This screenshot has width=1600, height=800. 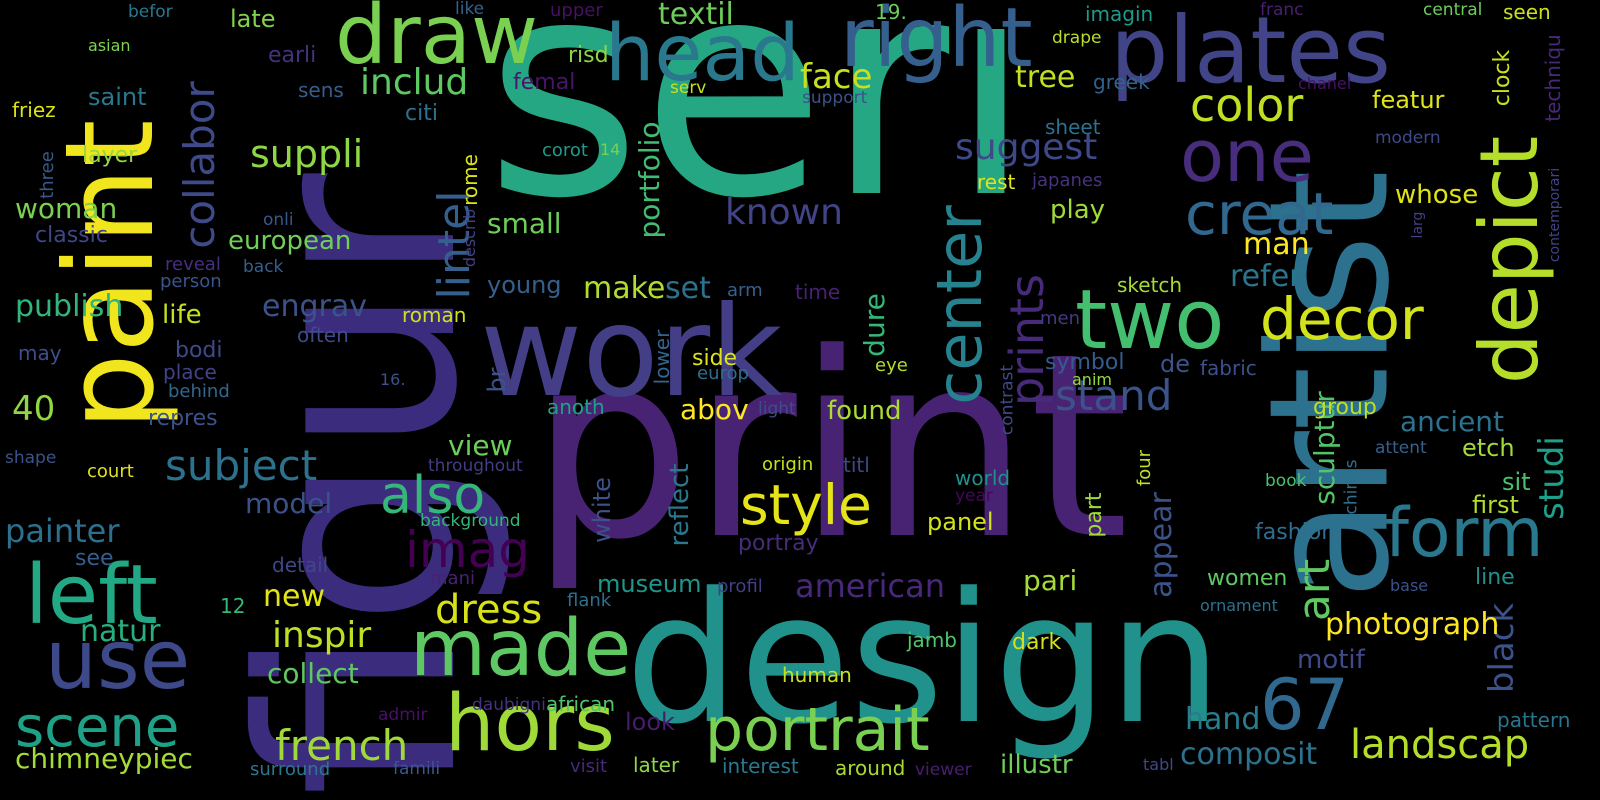 I want to click on word-engrav: engrav, so click(x=314, y=306).